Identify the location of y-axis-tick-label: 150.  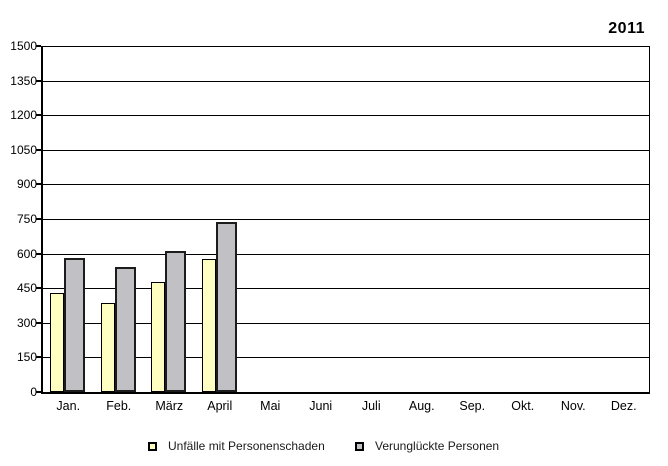
(26, 357).